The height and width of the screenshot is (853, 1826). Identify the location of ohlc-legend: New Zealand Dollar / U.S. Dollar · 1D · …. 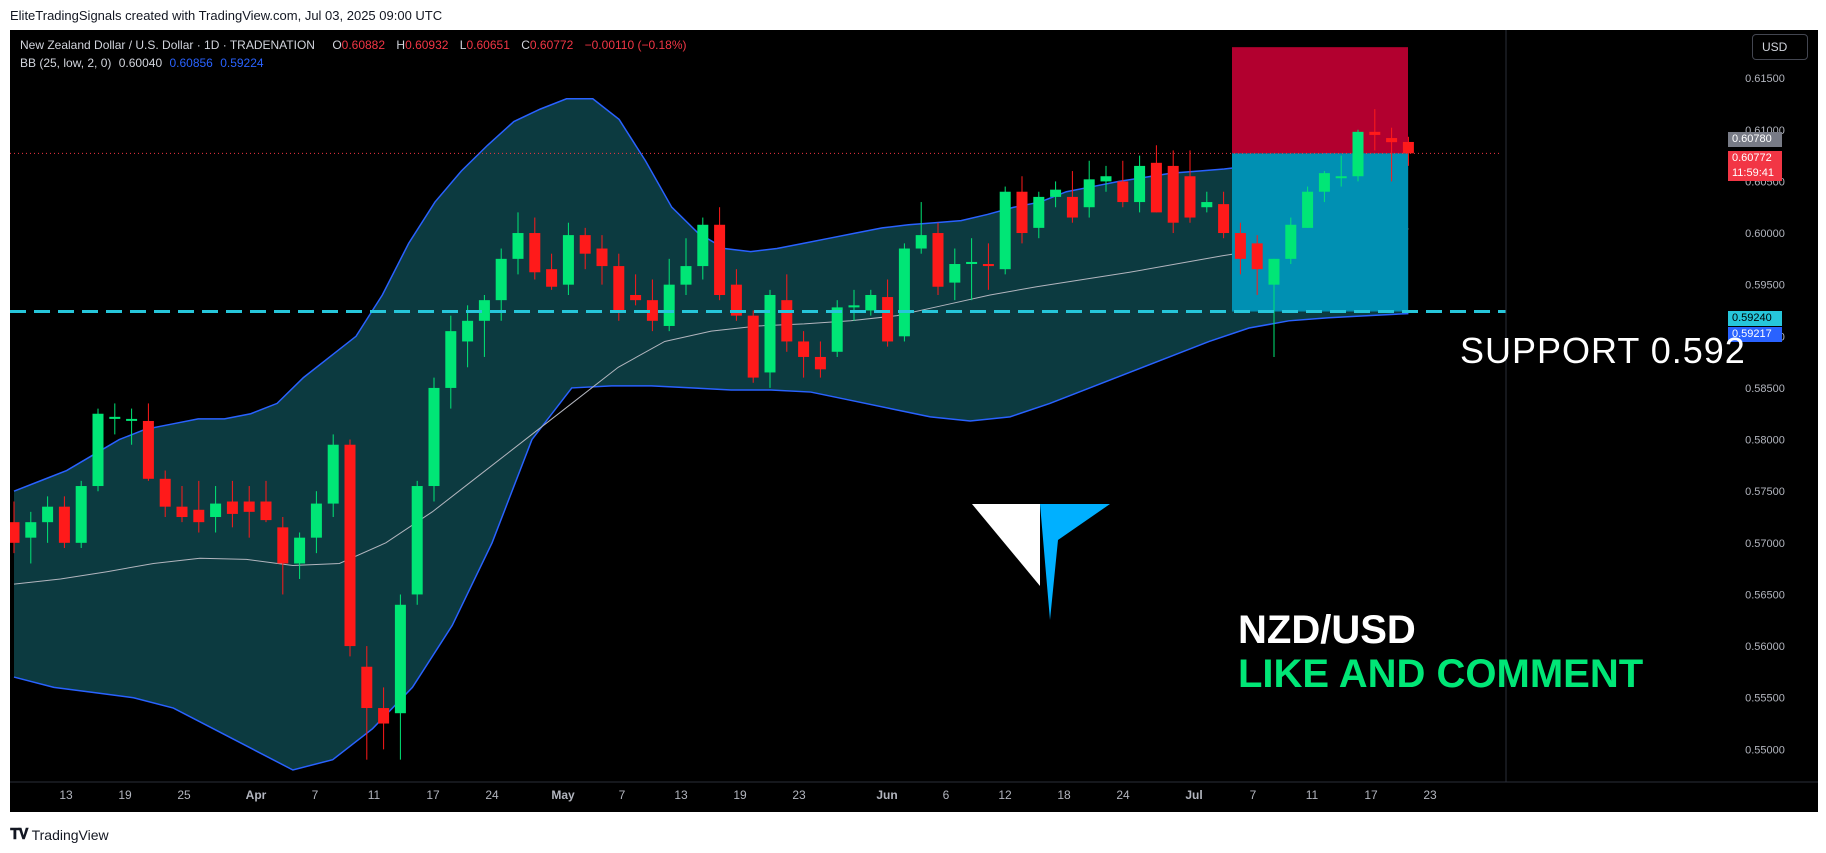
(355, 45).